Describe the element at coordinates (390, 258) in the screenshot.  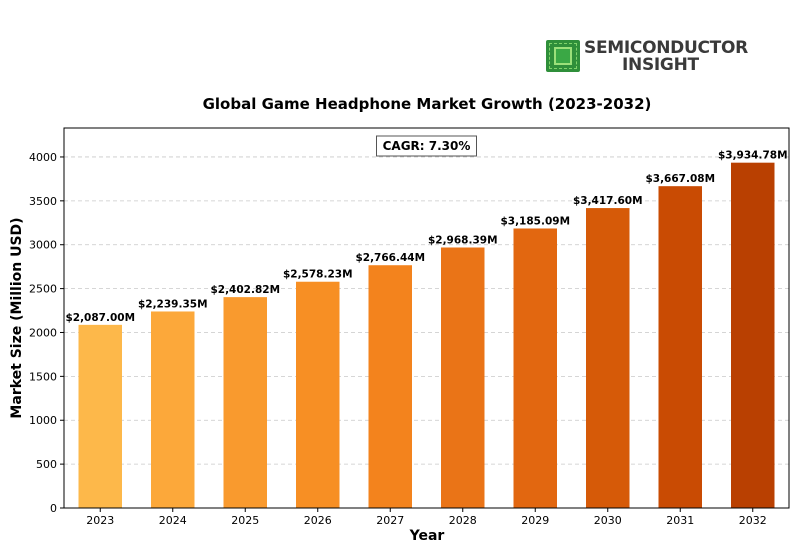
I see `data-label: $2,766.44M` at that location.